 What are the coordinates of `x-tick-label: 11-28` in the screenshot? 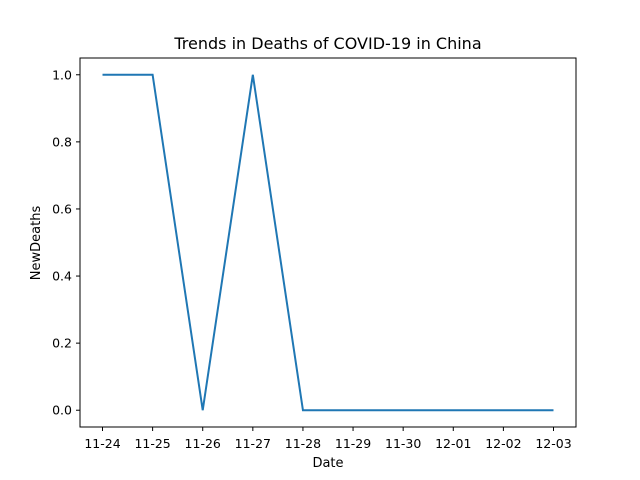 It's located at (303, 443).